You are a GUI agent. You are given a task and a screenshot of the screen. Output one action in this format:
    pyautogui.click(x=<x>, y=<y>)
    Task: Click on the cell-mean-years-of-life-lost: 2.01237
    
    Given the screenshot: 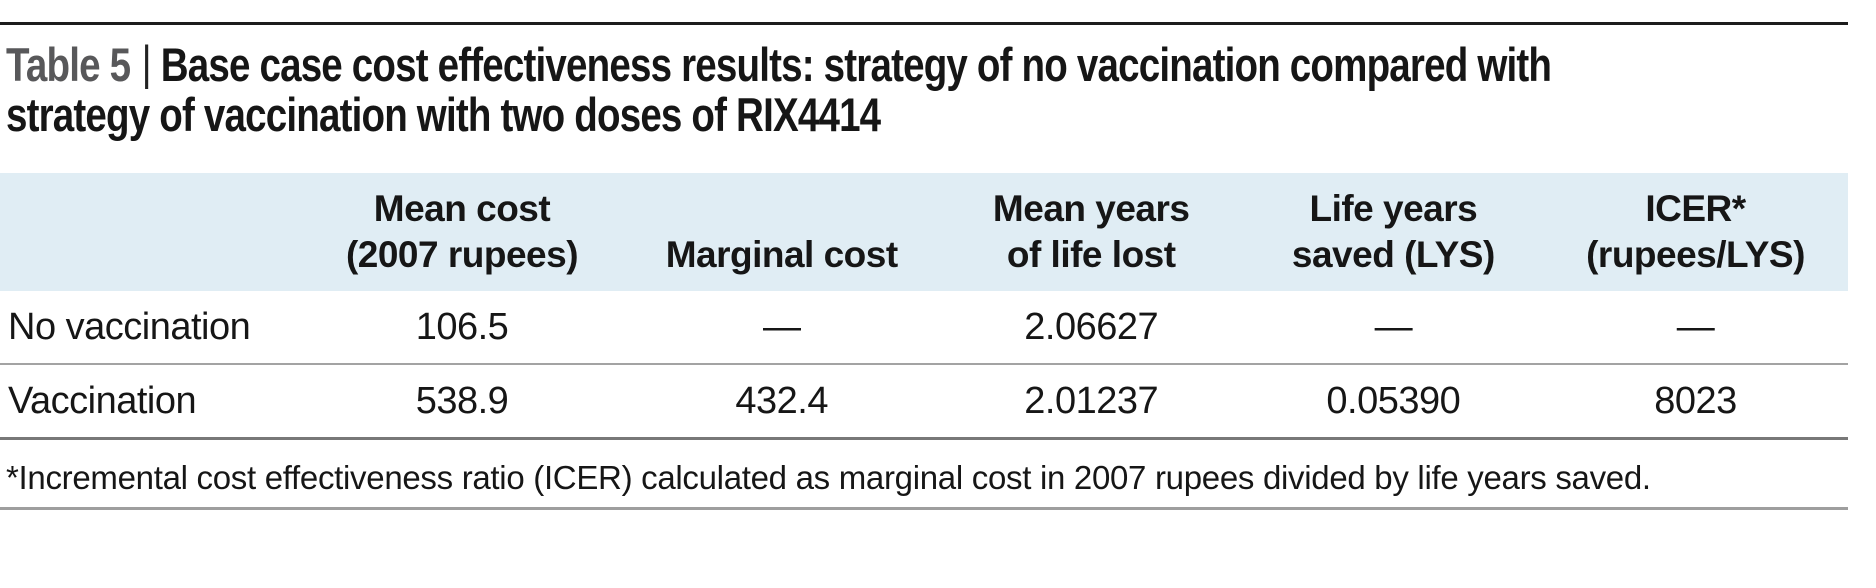 What is the action you would take?
    pyautogui.click(x=1091, y=402)
    